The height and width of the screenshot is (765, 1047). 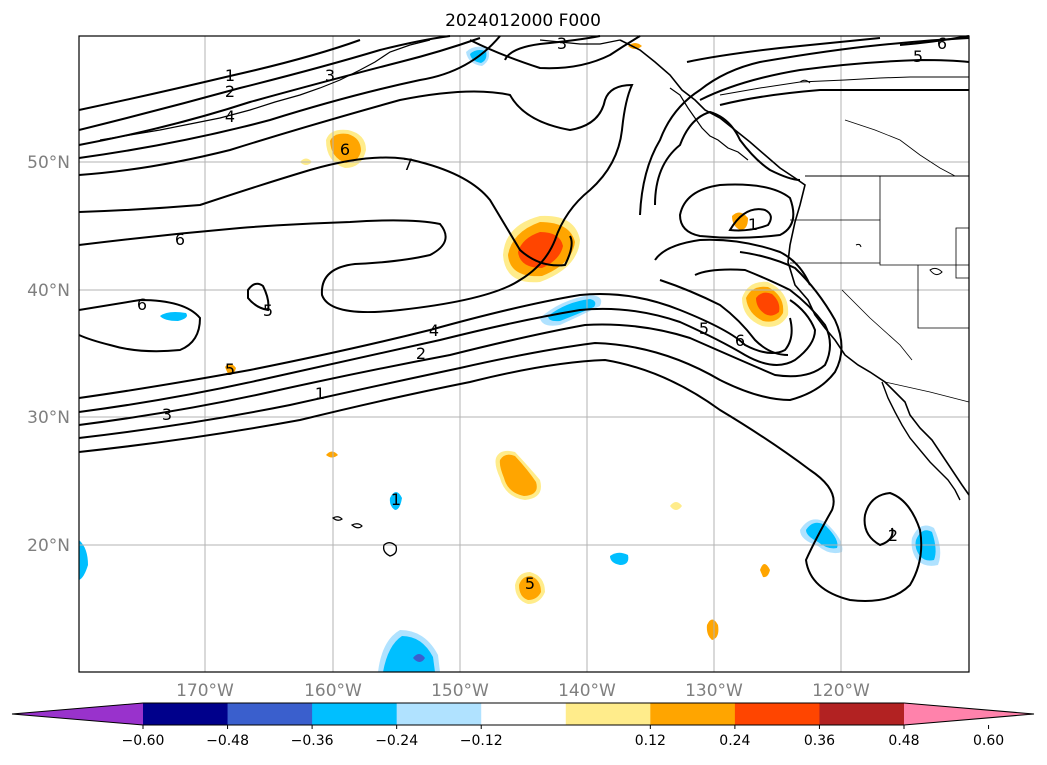 What do you see at coordinates (740, 221) in the screenshot?
I see `anomaly-pos-small-c` at bounding box center [740, 221].